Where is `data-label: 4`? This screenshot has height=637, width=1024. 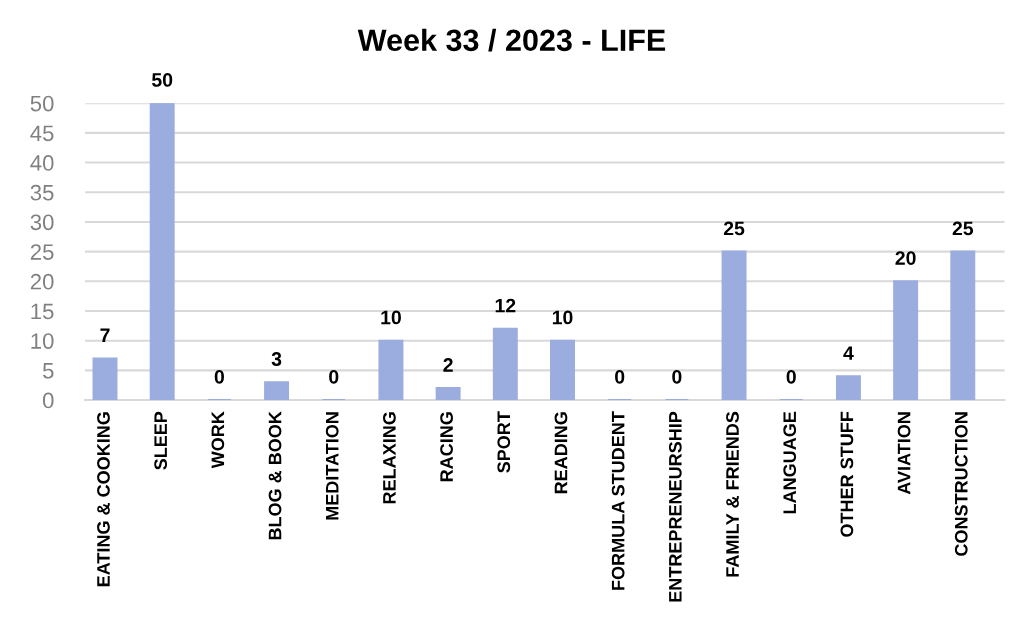
data-label: 4 is located at coordinates (848, 353).